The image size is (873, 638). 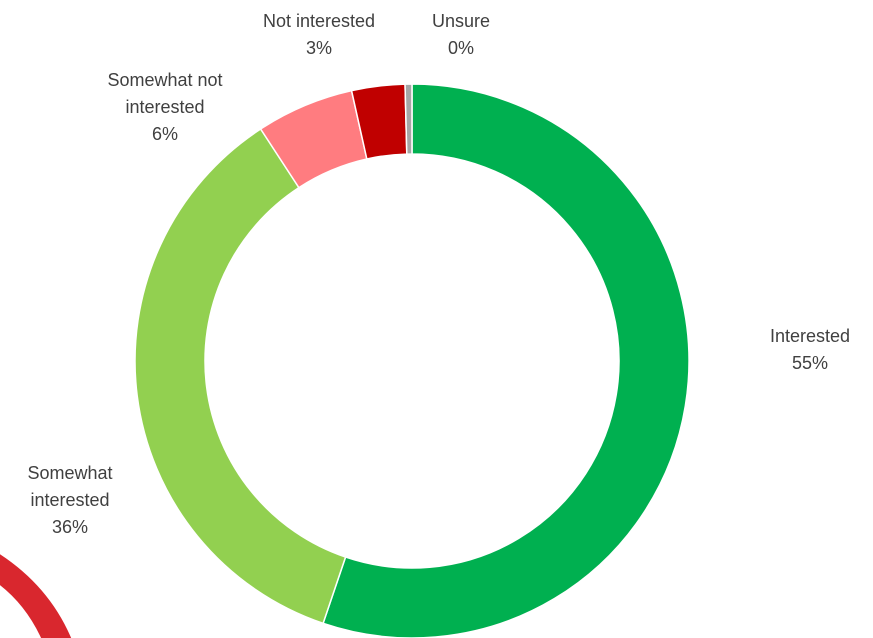 I want to click on slice-percent-label: 3%, so click(x=319, y=48).